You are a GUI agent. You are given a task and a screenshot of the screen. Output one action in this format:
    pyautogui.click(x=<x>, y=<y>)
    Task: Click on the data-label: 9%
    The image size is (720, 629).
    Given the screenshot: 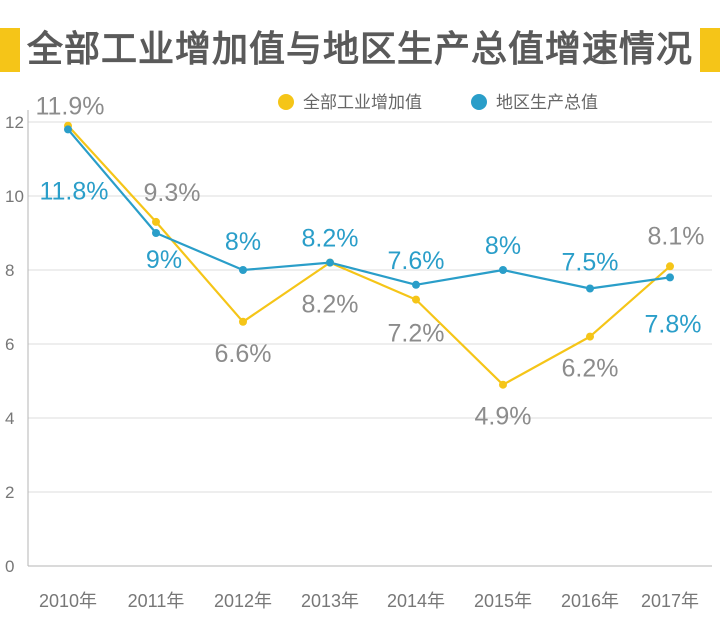 What is the action you would take?
    pyautogui.click(x=164, y=260)
    